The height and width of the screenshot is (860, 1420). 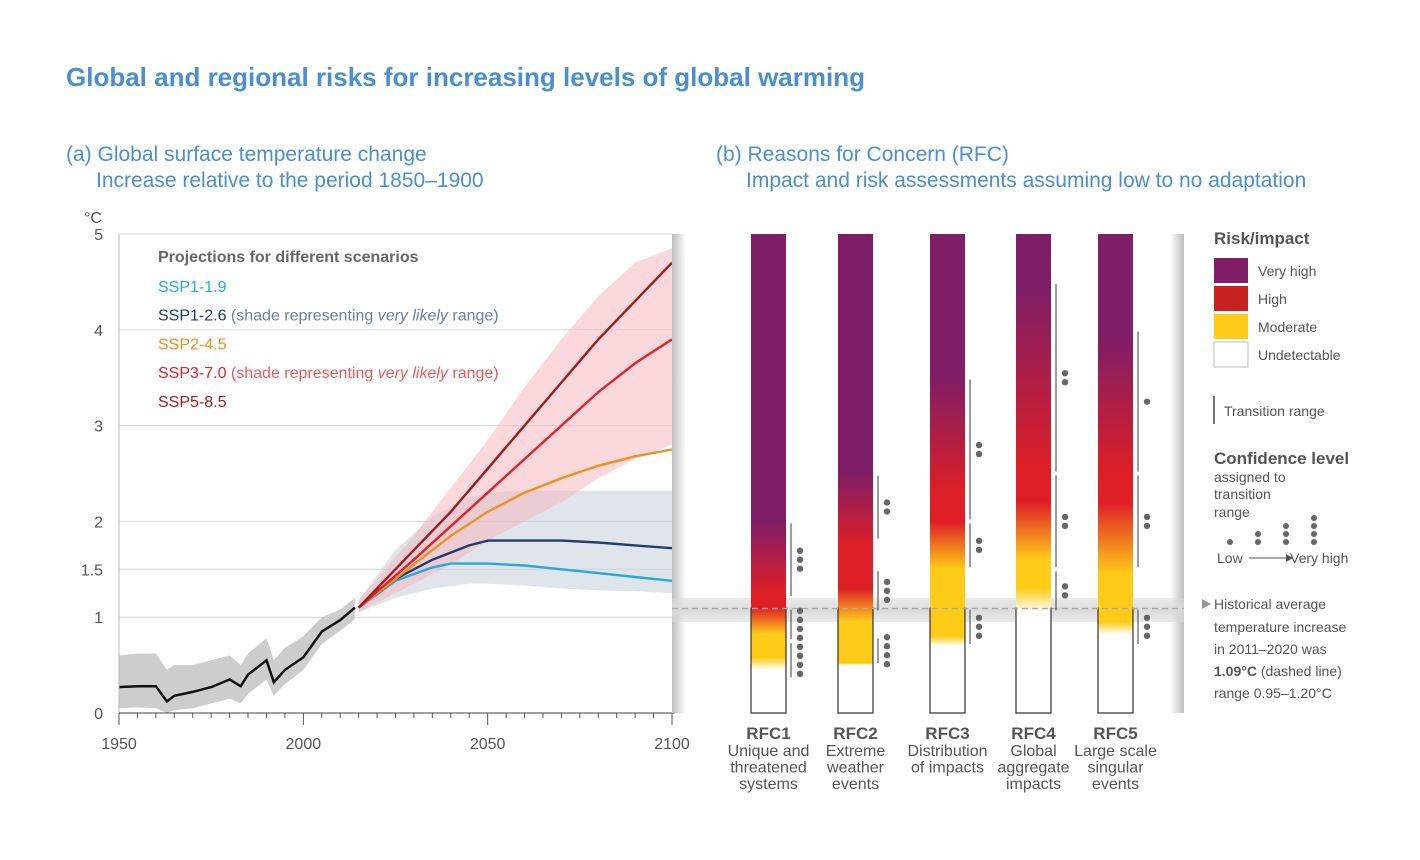 What do you see at coordinates (768, 768) in the screenshot?
I see `rfc-name-line: threatened` at bounding box center [768, 768].